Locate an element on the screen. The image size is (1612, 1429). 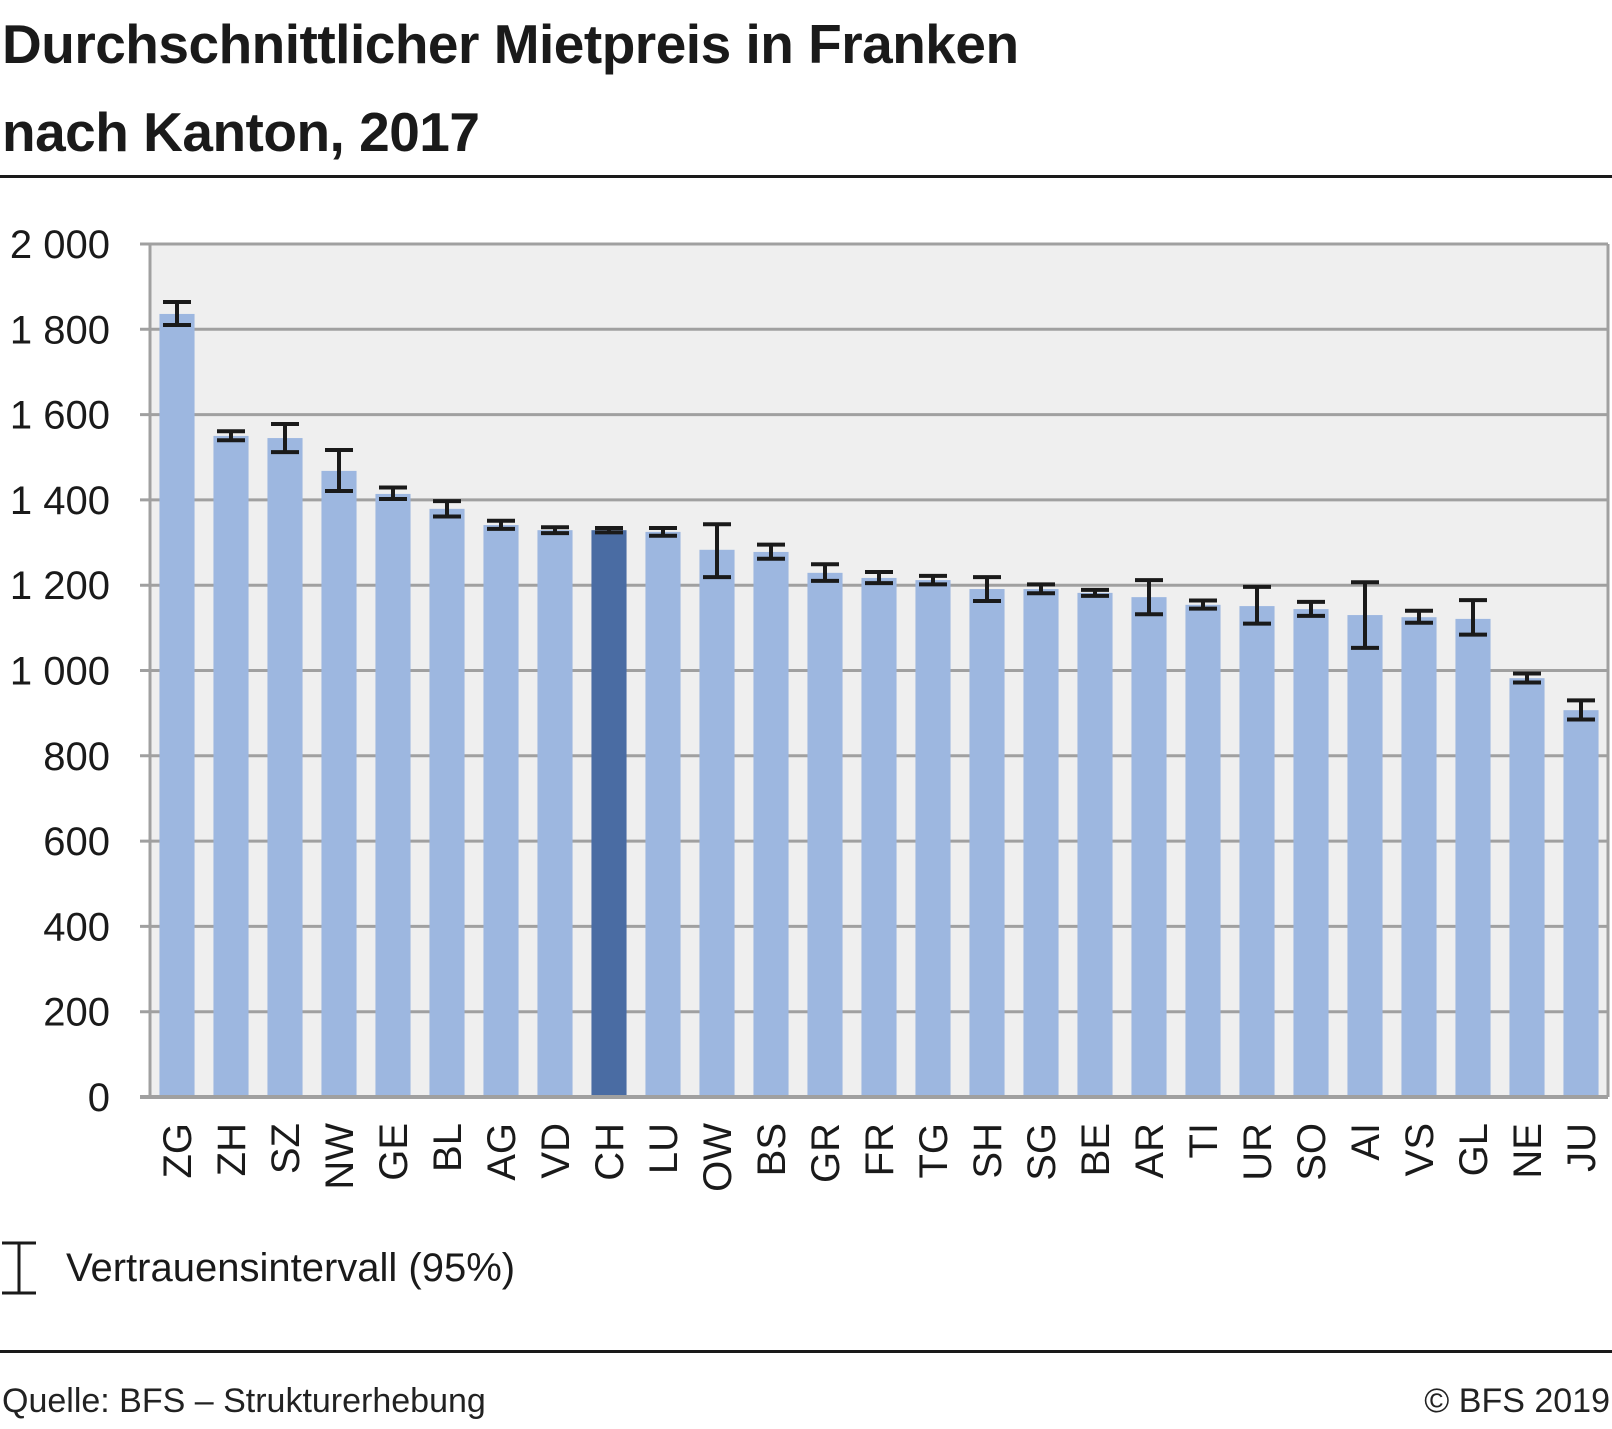
x-tick-label: CH is located at coordinates (610, 1152).